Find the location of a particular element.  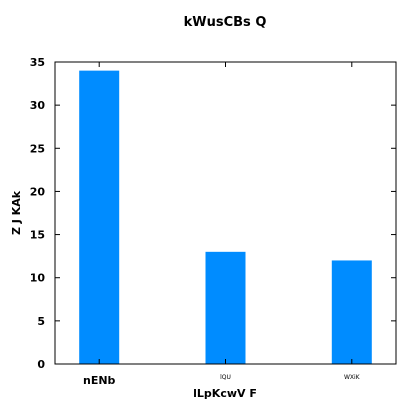

bar-nENb is located at coordinates (99, 217).